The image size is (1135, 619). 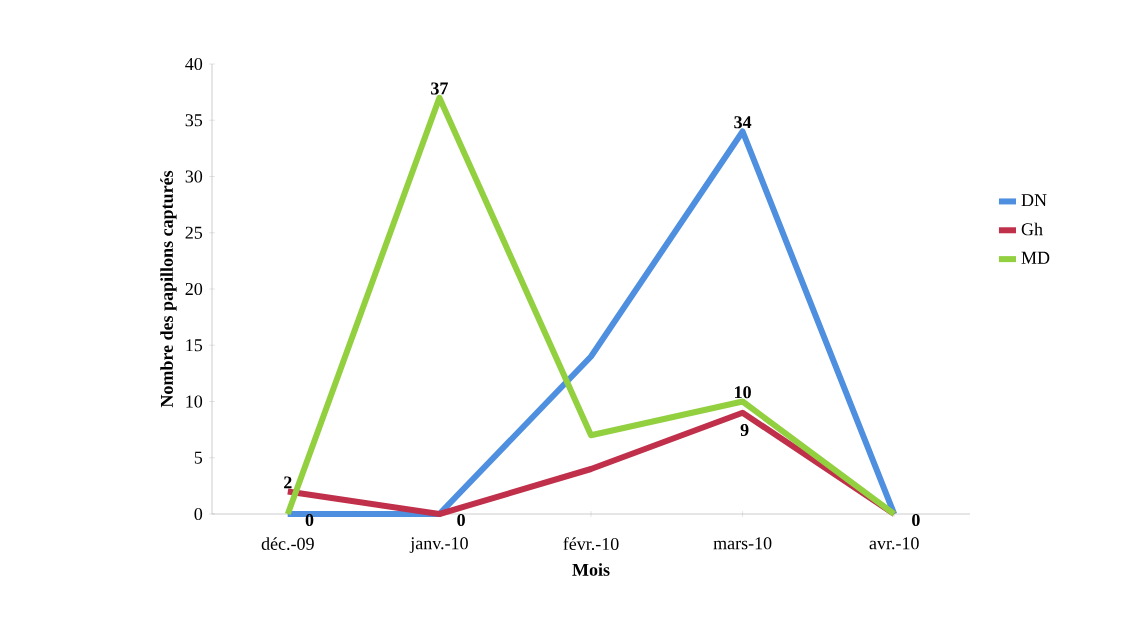 What do you see at coordinates (439, 88) in the screenshot?
I see `data-label: 37` at bounding box center [439, 88].